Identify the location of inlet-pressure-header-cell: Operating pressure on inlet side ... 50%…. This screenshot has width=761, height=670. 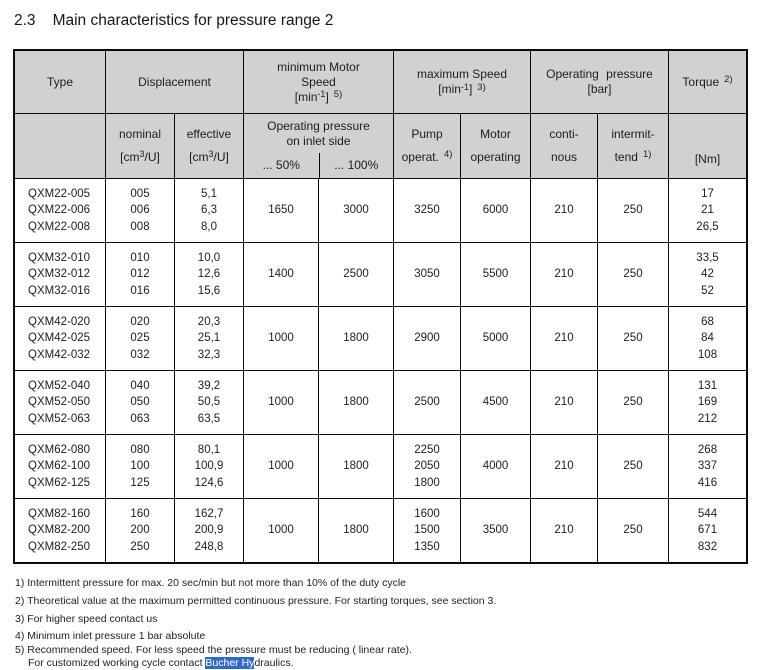
(319, 146).